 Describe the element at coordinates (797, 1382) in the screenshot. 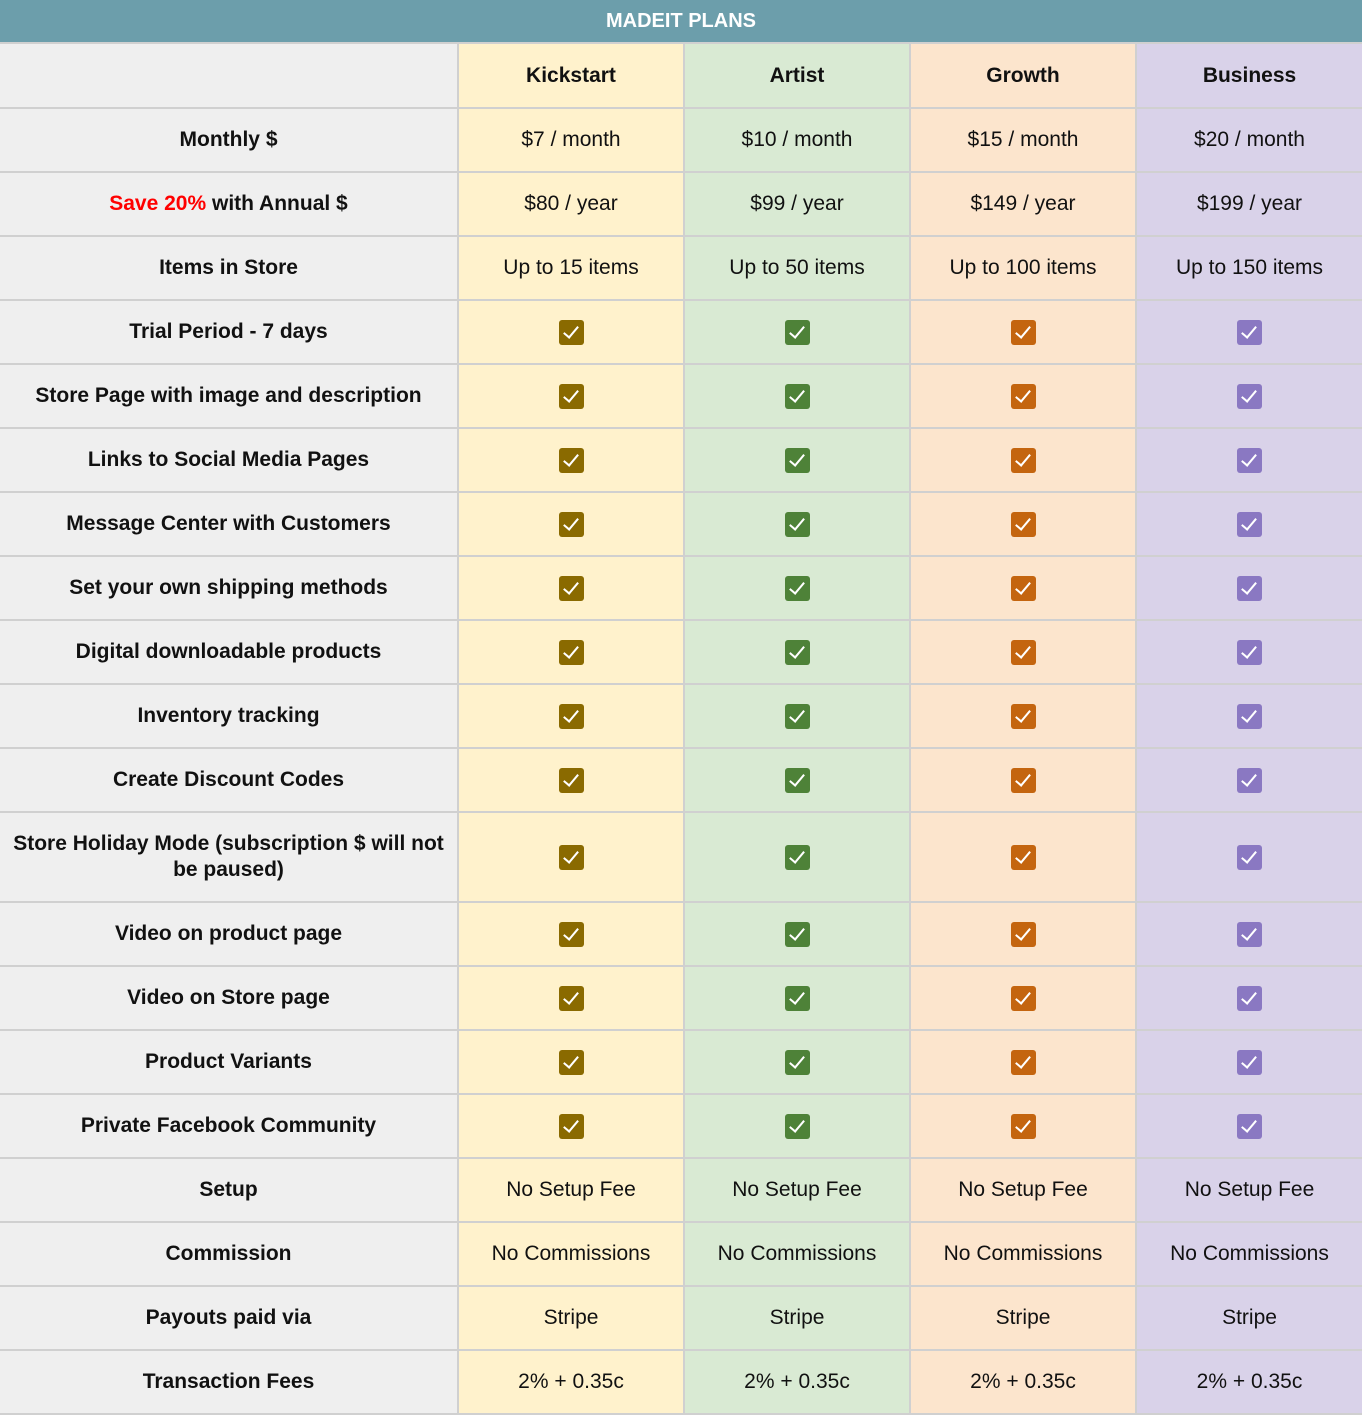

I see `plan-cell-artist: 2% + 0.35c` at that location.